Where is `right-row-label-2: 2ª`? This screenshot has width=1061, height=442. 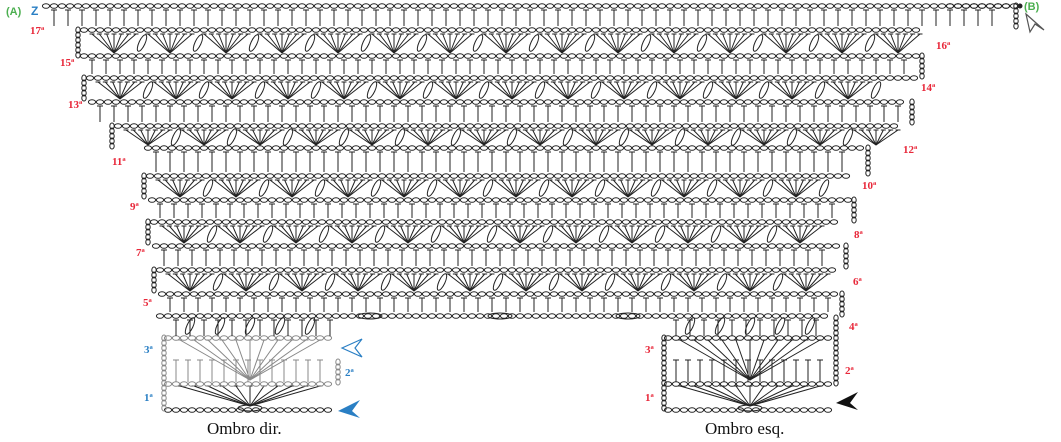 right-row-label-2: 2ª is located at coordinates (350, 373).